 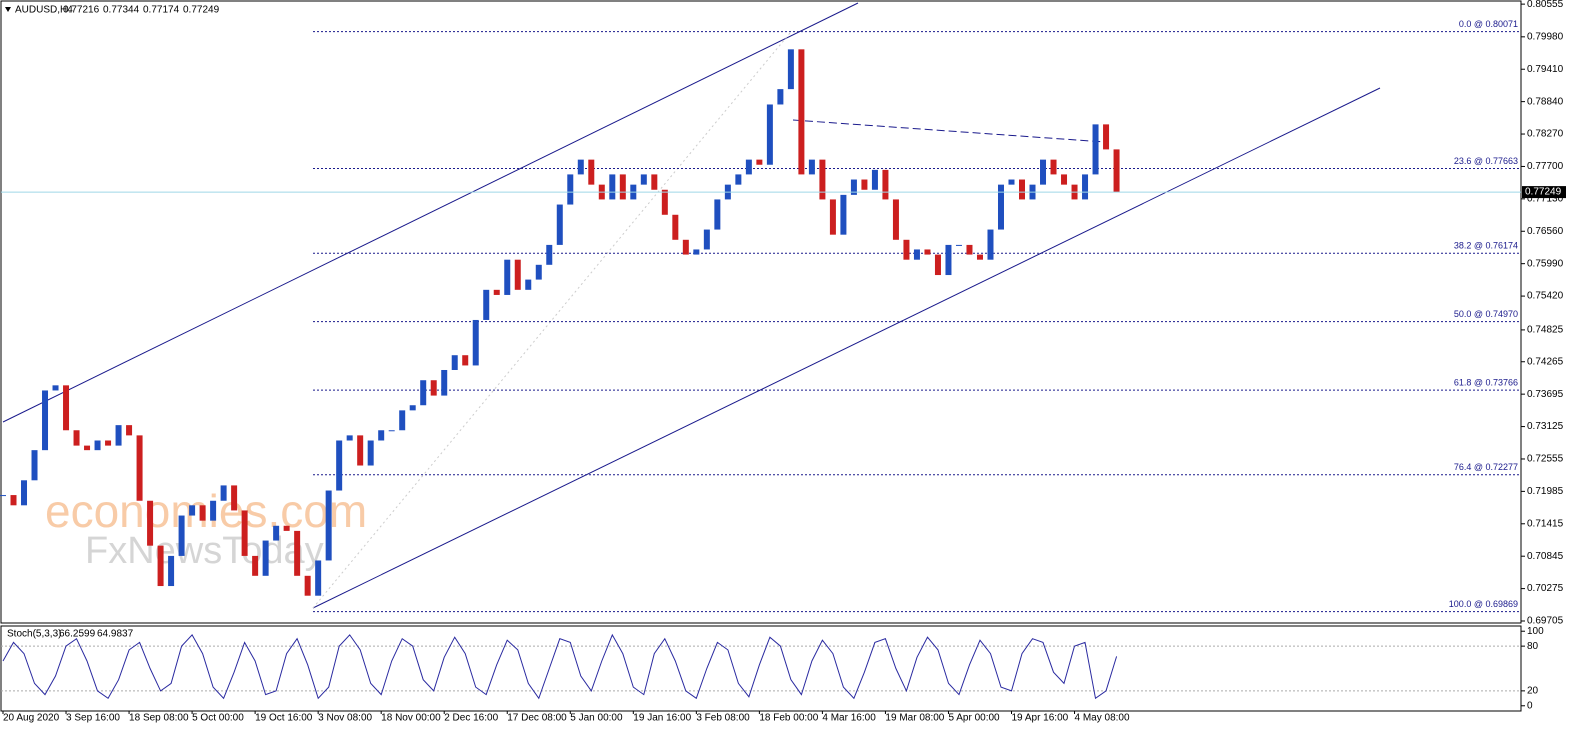 I want to click on indicator-name: Stoch(5,3,3), so click(x=34, y=634).